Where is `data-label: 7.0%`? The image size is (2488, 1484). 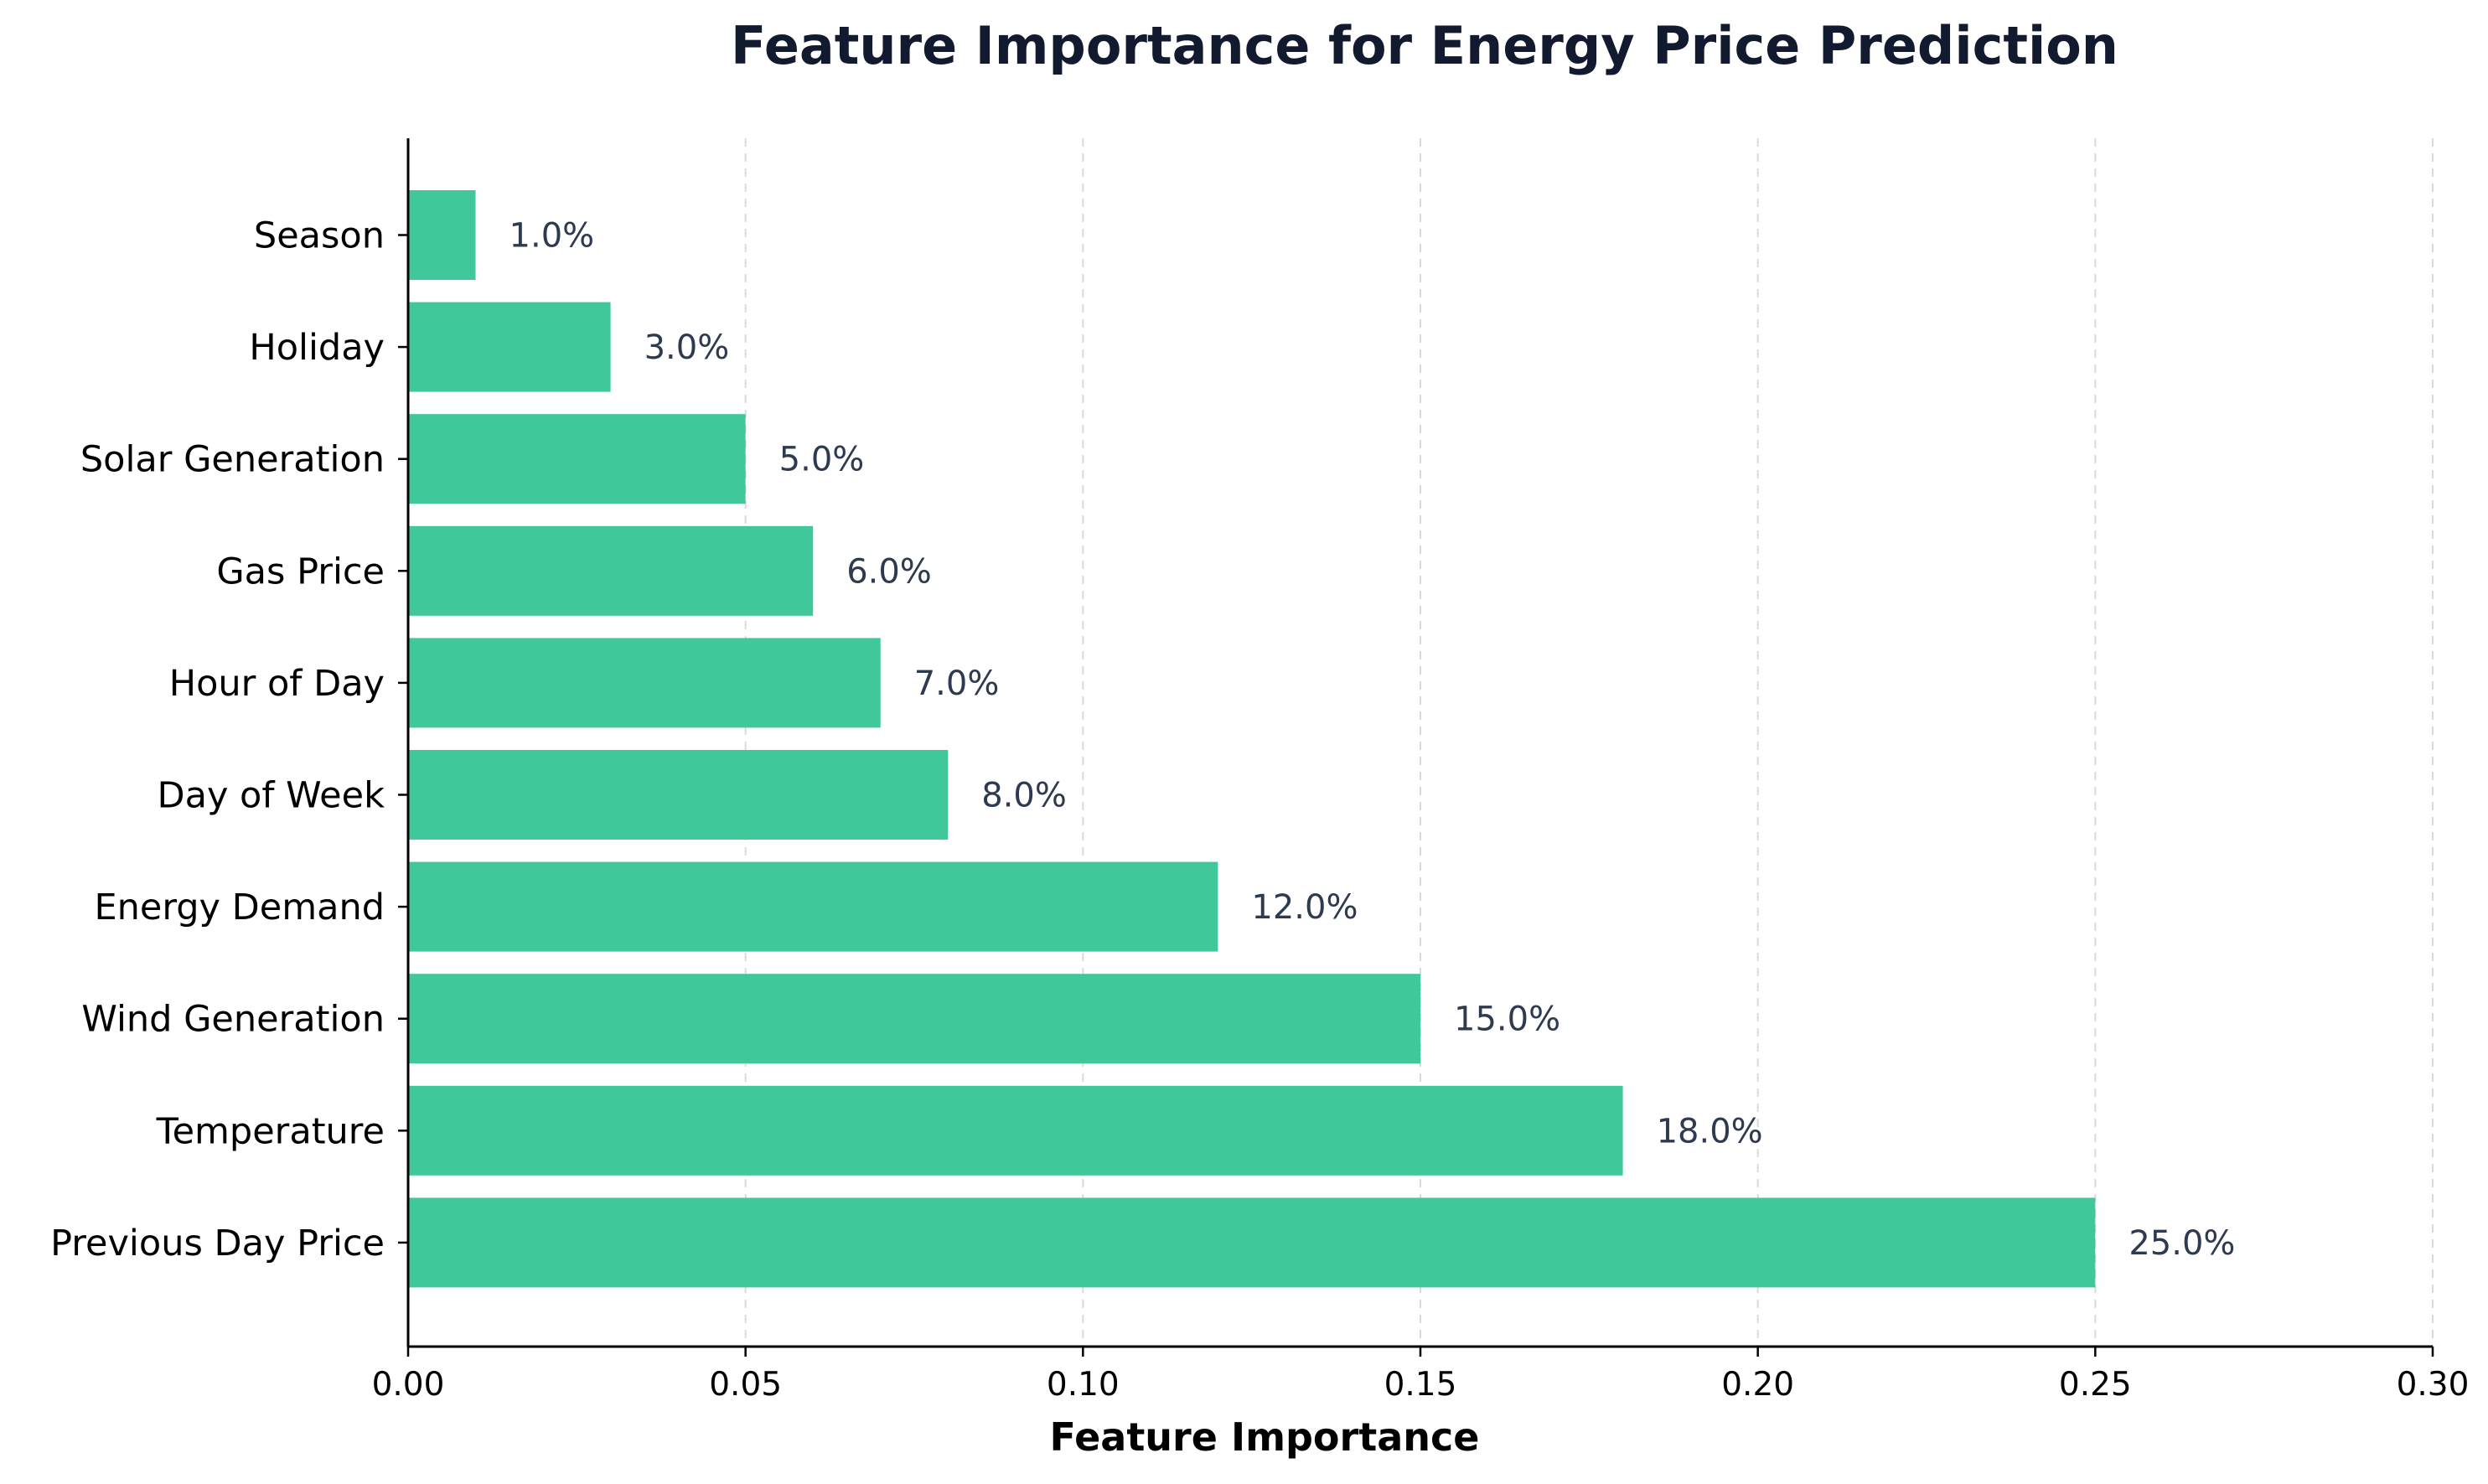
data-label: 7.0% is located at coordinates (957, 684).